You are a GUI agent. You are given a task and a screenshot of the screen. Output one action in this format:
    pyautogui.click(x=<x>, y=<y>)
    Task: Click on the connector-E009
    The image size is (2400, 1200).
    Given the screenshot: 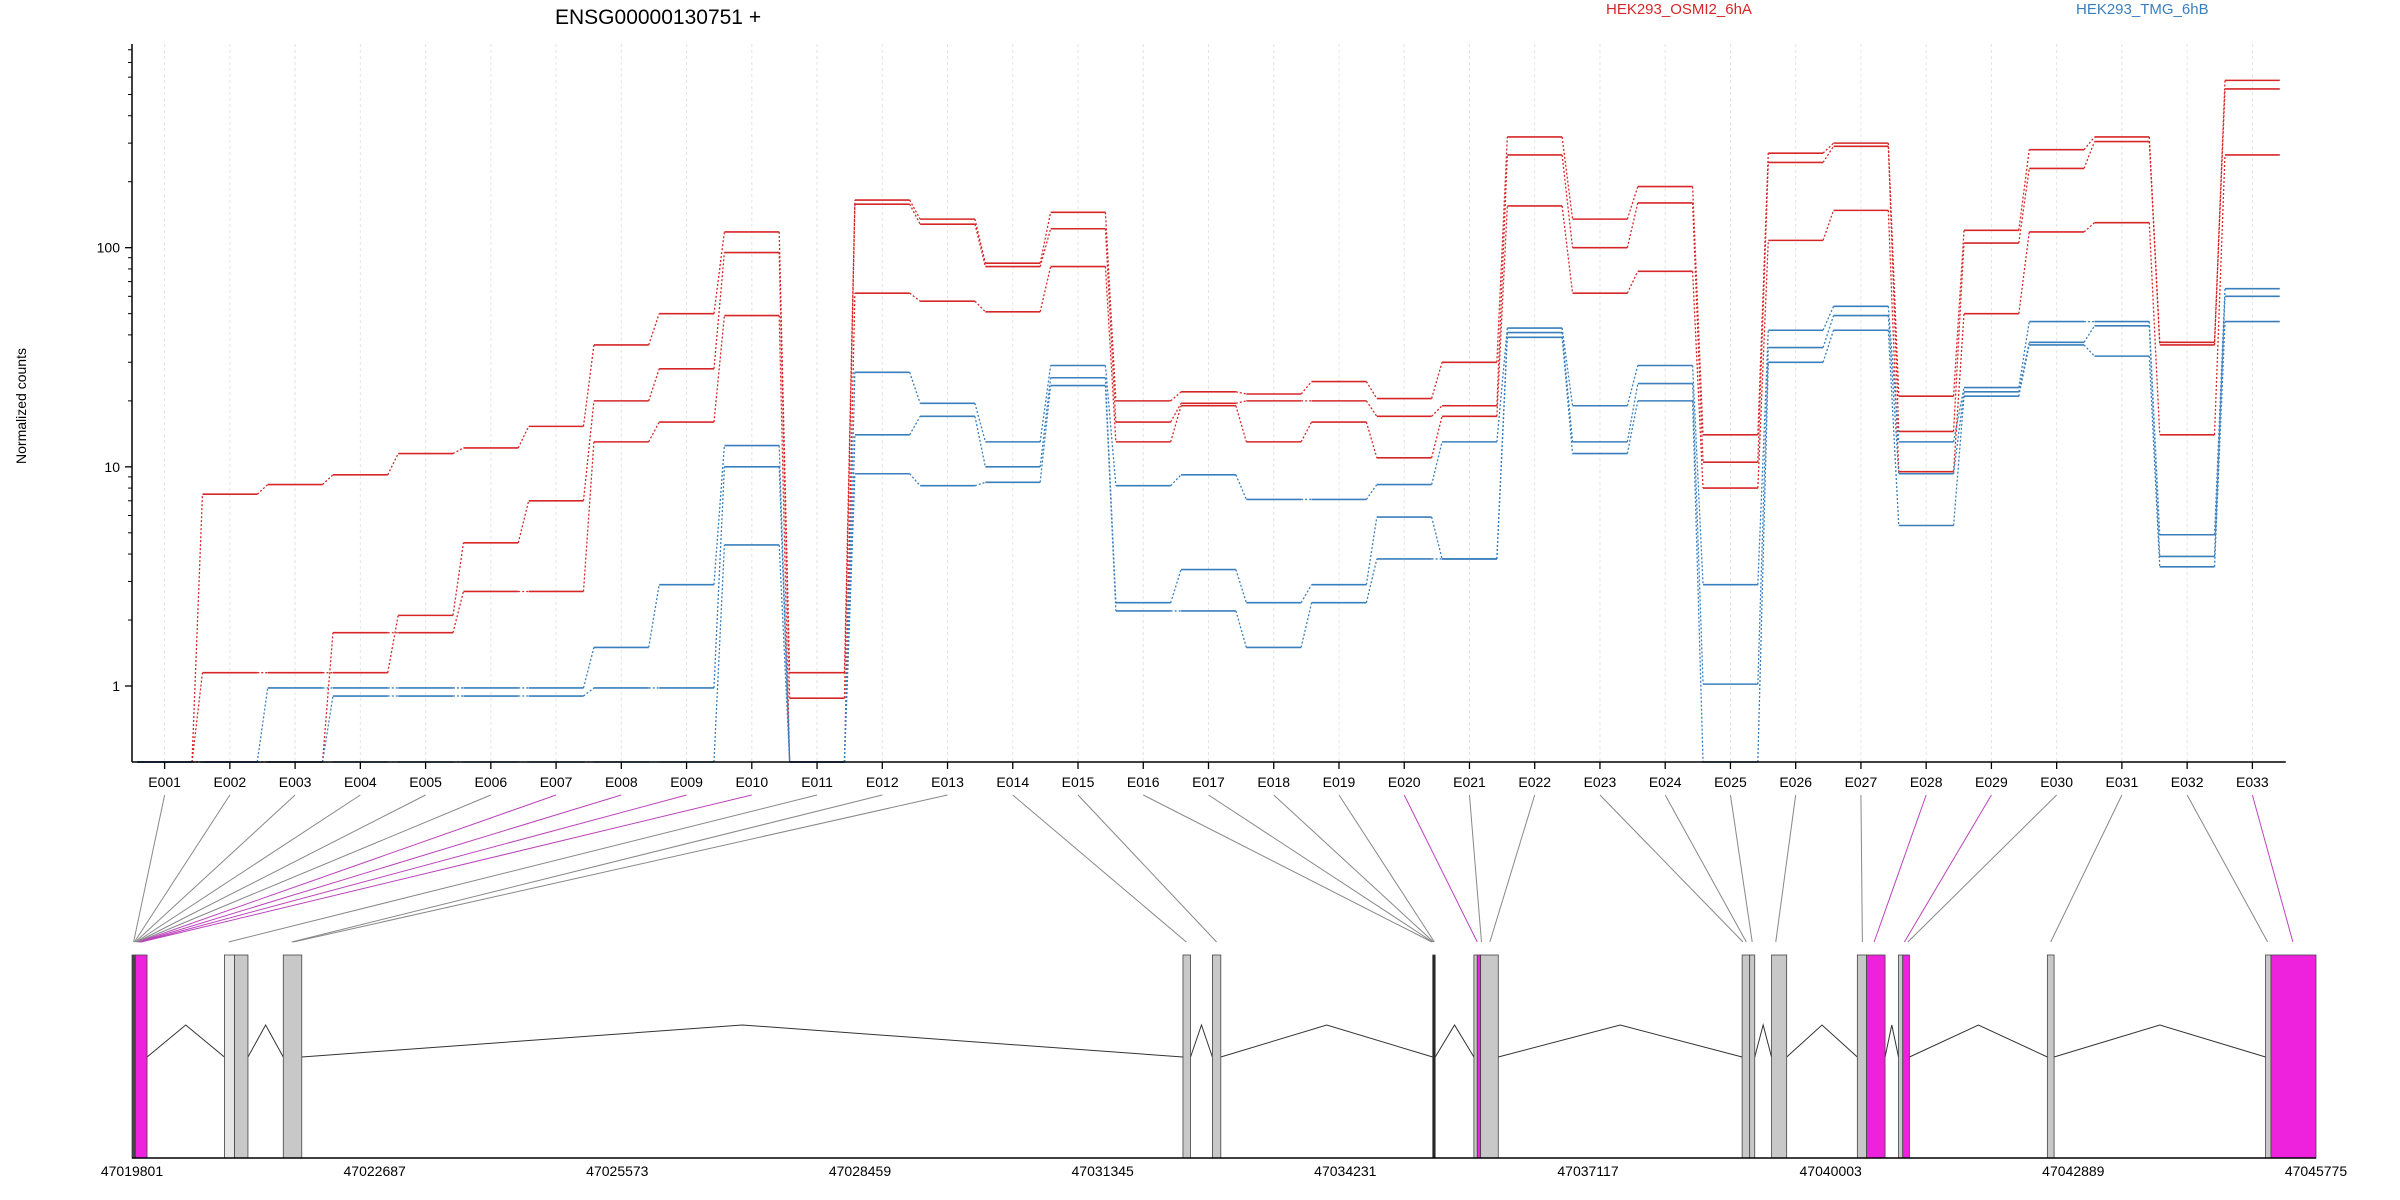 What is the action you would take?
    pyautogui.click(x=413, y=868)
    